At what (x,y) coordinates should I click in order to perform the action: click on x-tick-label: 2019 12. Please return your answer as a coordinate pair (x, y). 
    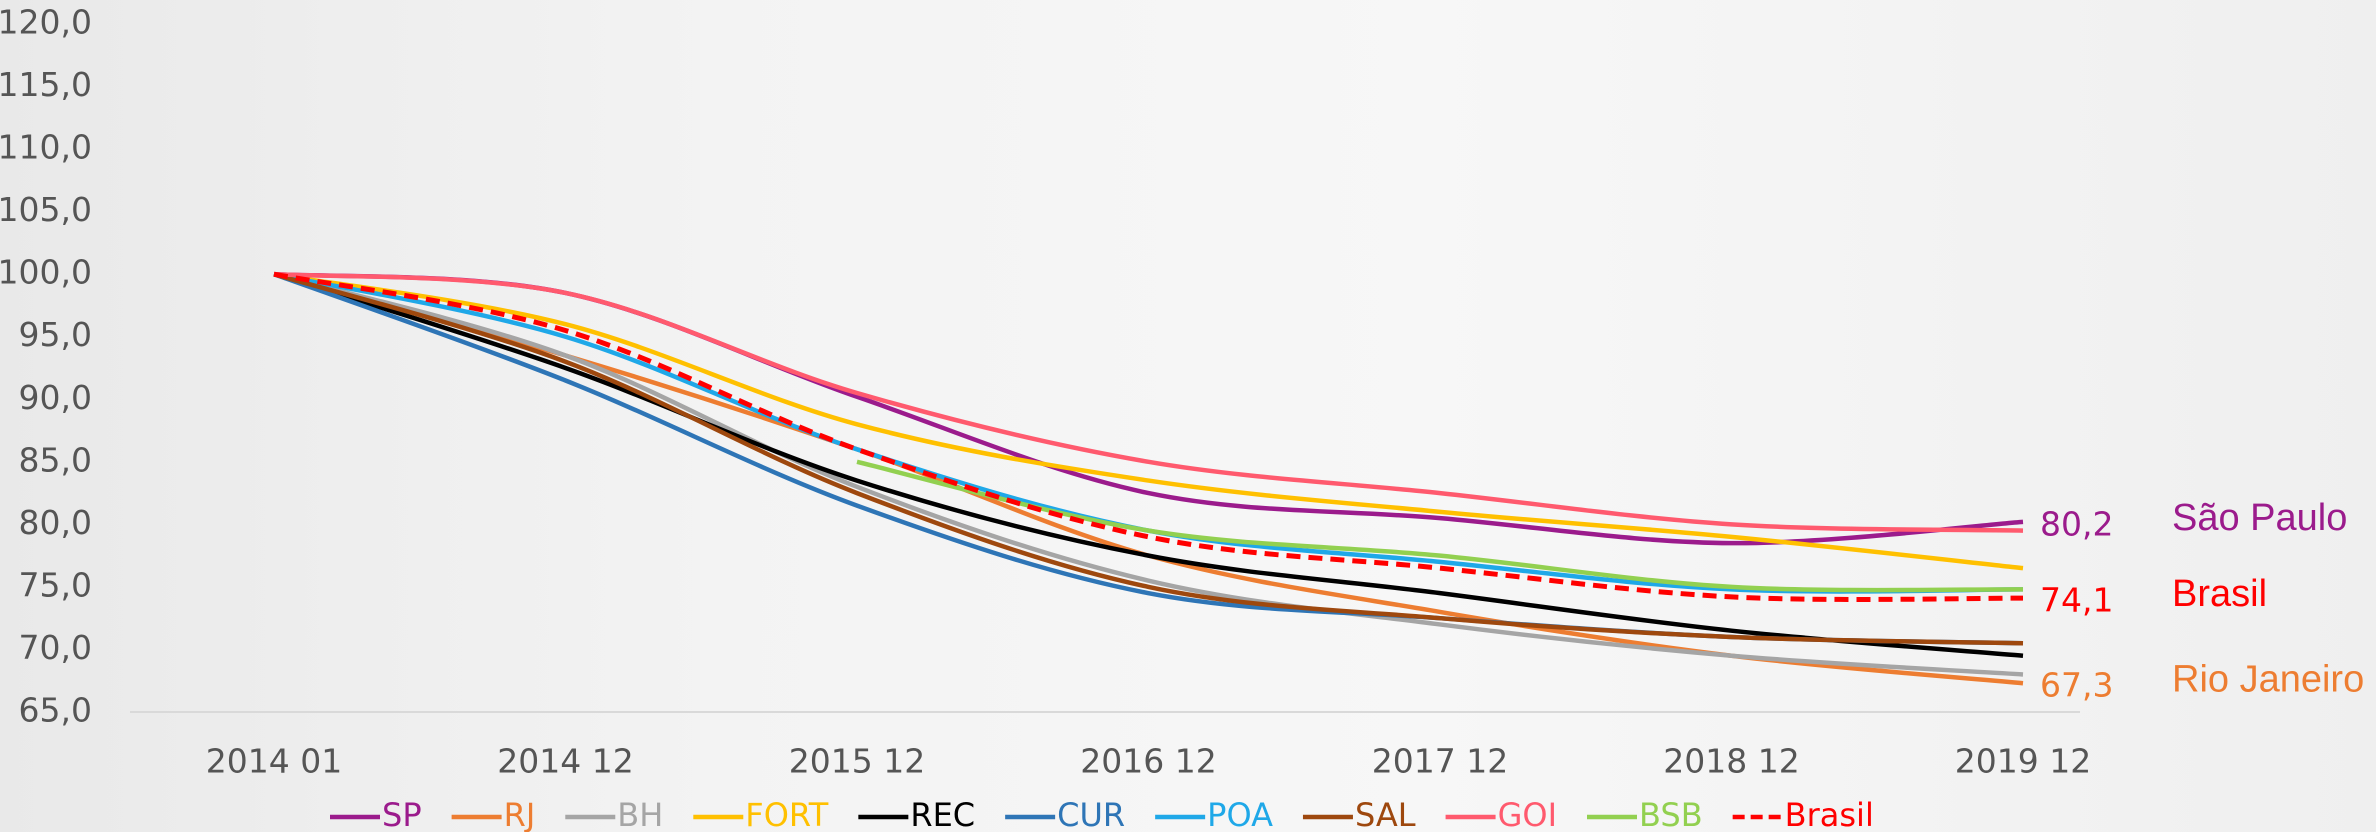
    Looking at the image, I should click on (2023, 761).